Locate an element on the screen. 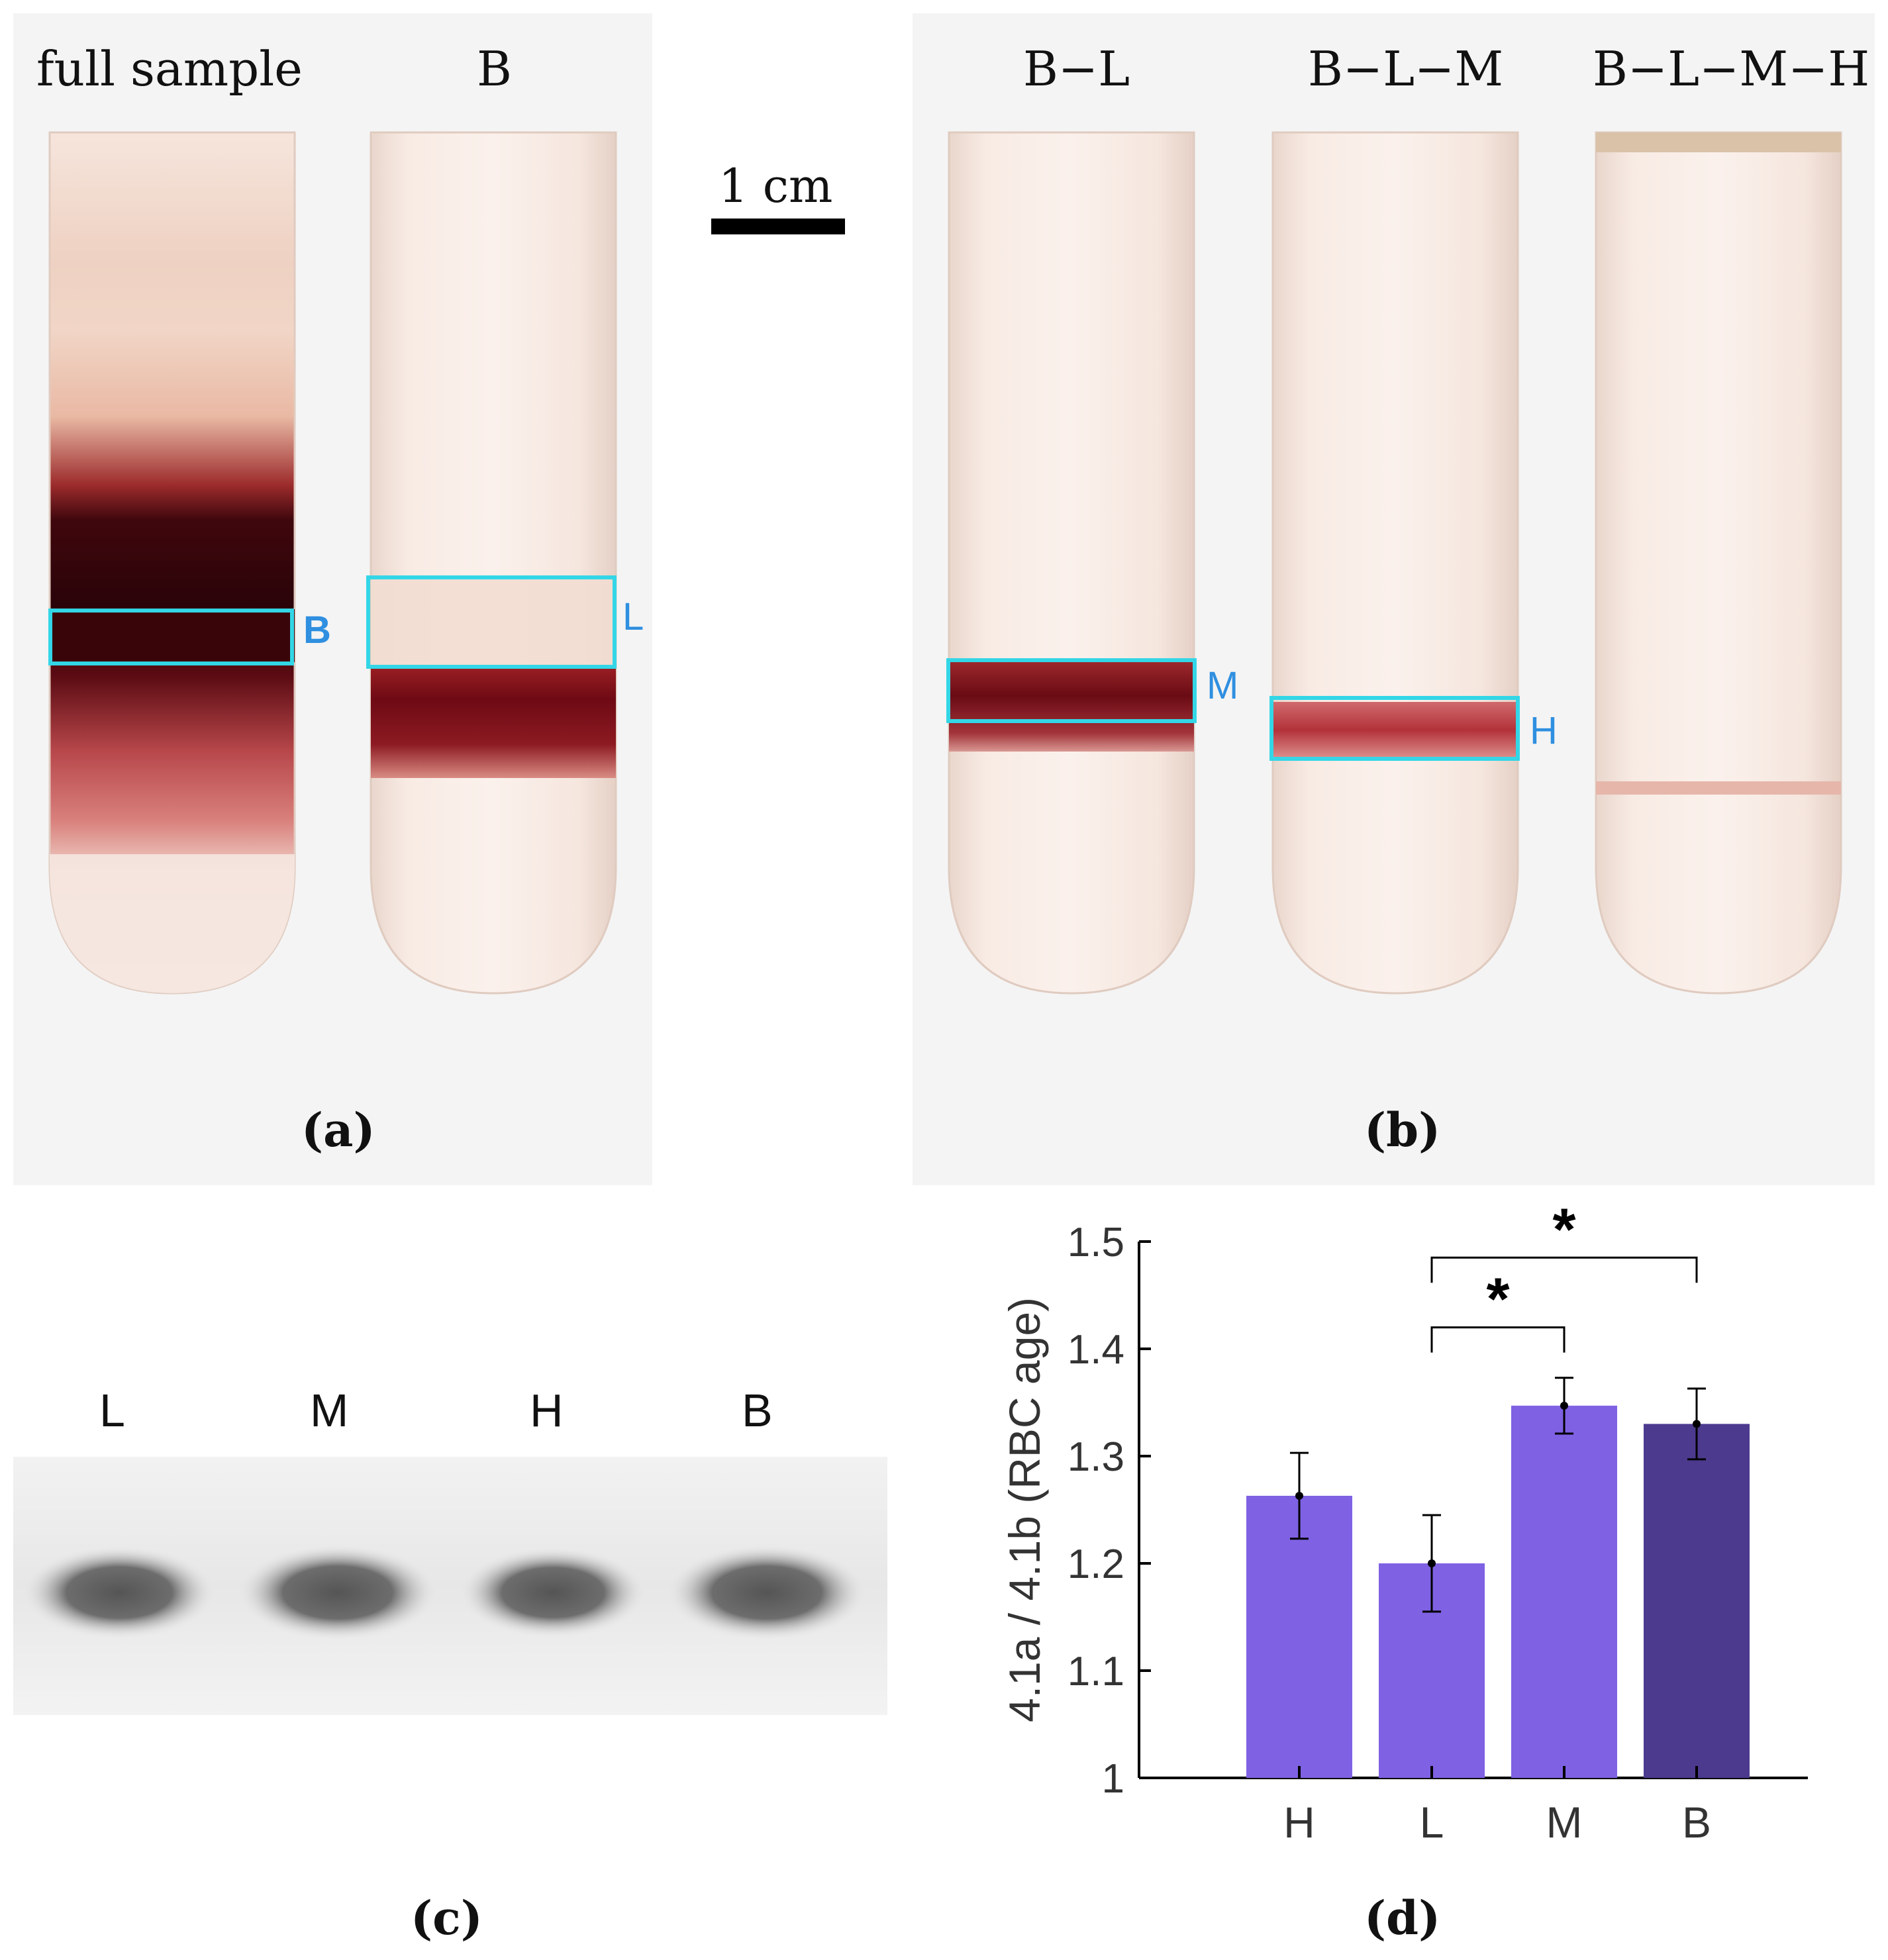 This screenshot has height=1960, width=1888. blot-band-l is located at coordinates (119, 1592).